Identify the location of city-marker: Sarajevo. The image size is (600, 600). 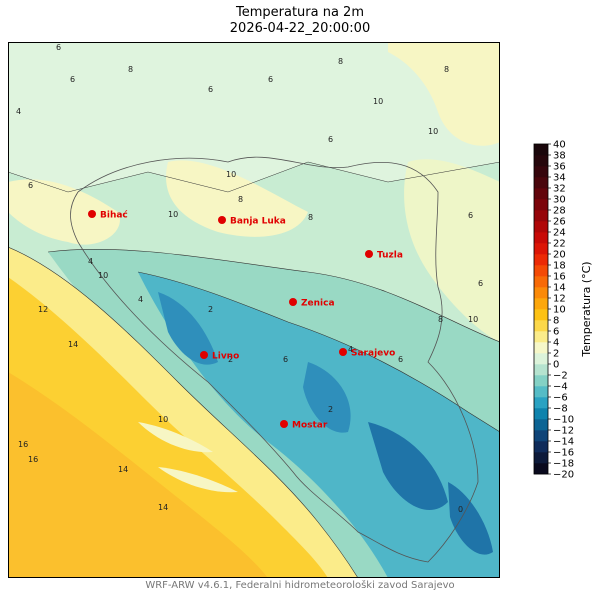
(367, 353).